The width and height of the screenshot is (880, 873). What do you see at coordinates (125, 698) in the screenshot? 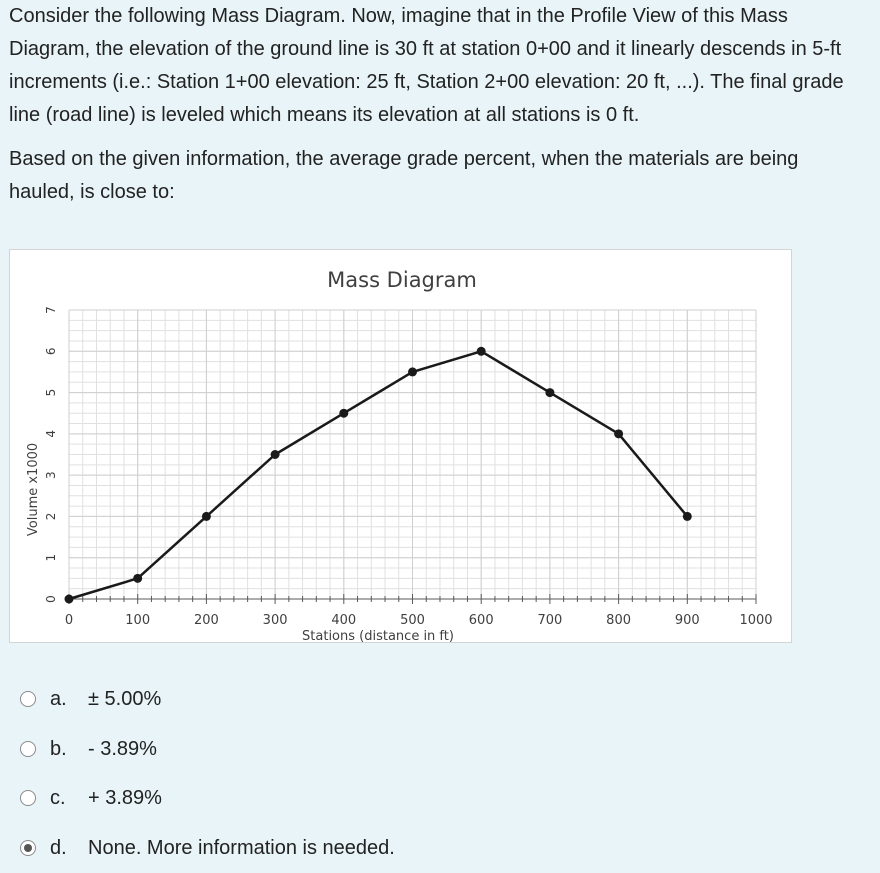
I see `option-a-text: ± 5.00%` at bounding box center [125, 698].